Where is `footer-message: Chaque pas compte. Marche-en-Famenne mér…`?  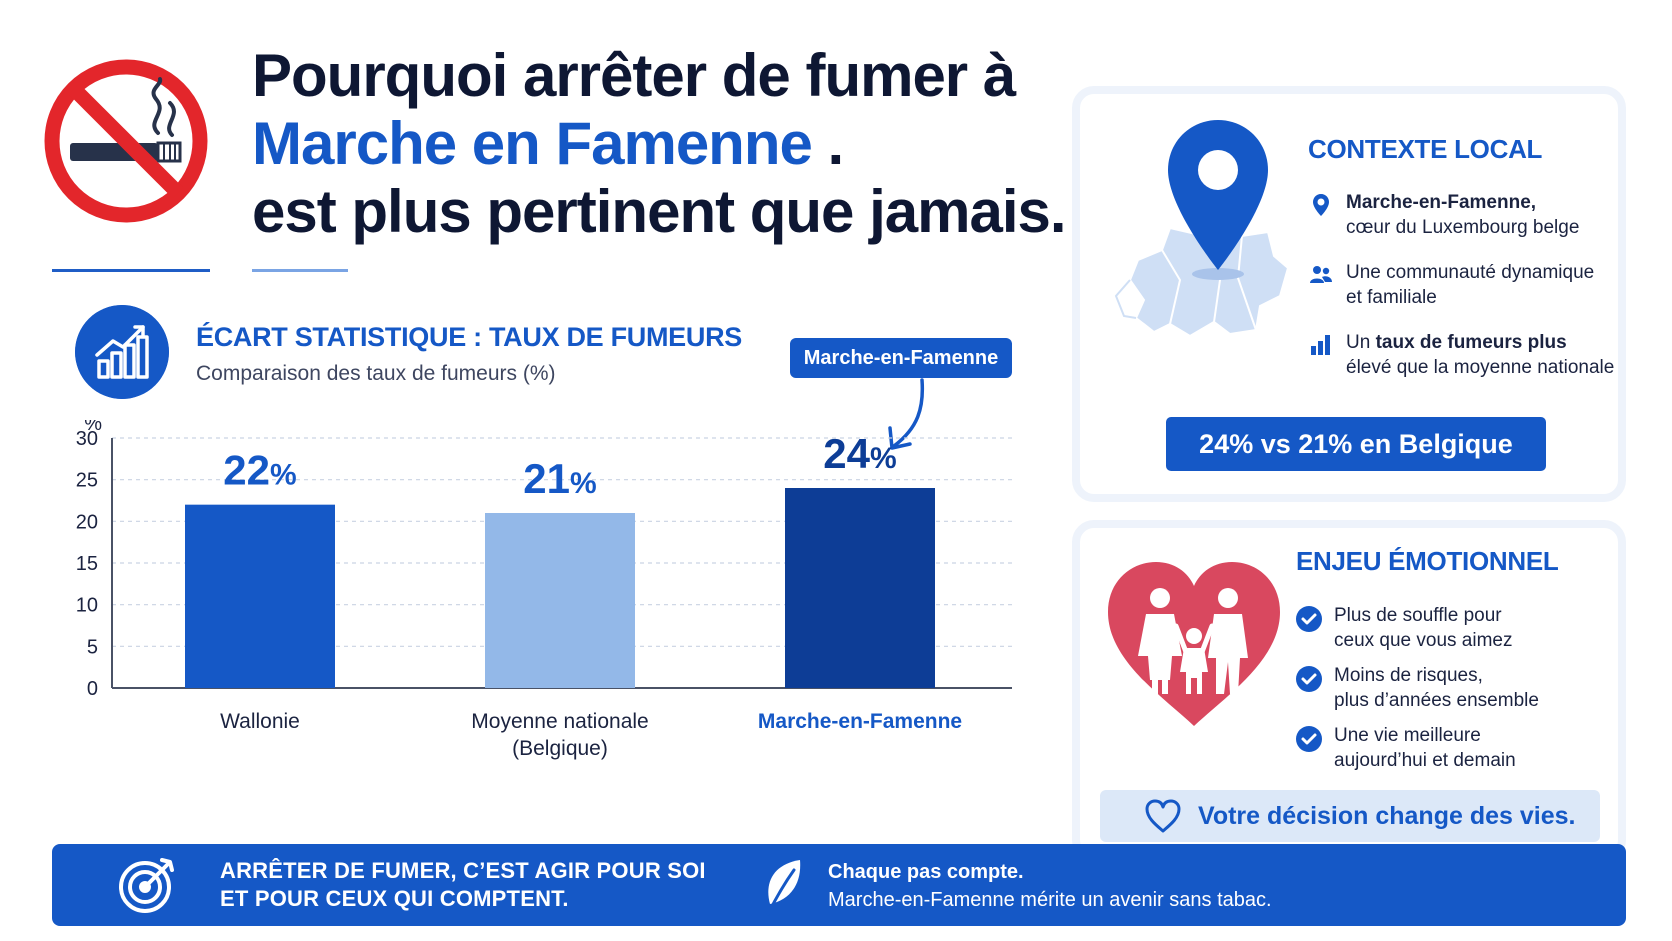
footer-message: Chaque pas compte. Marche-en-Famenne mér… is located at coordinates (1050, 886).